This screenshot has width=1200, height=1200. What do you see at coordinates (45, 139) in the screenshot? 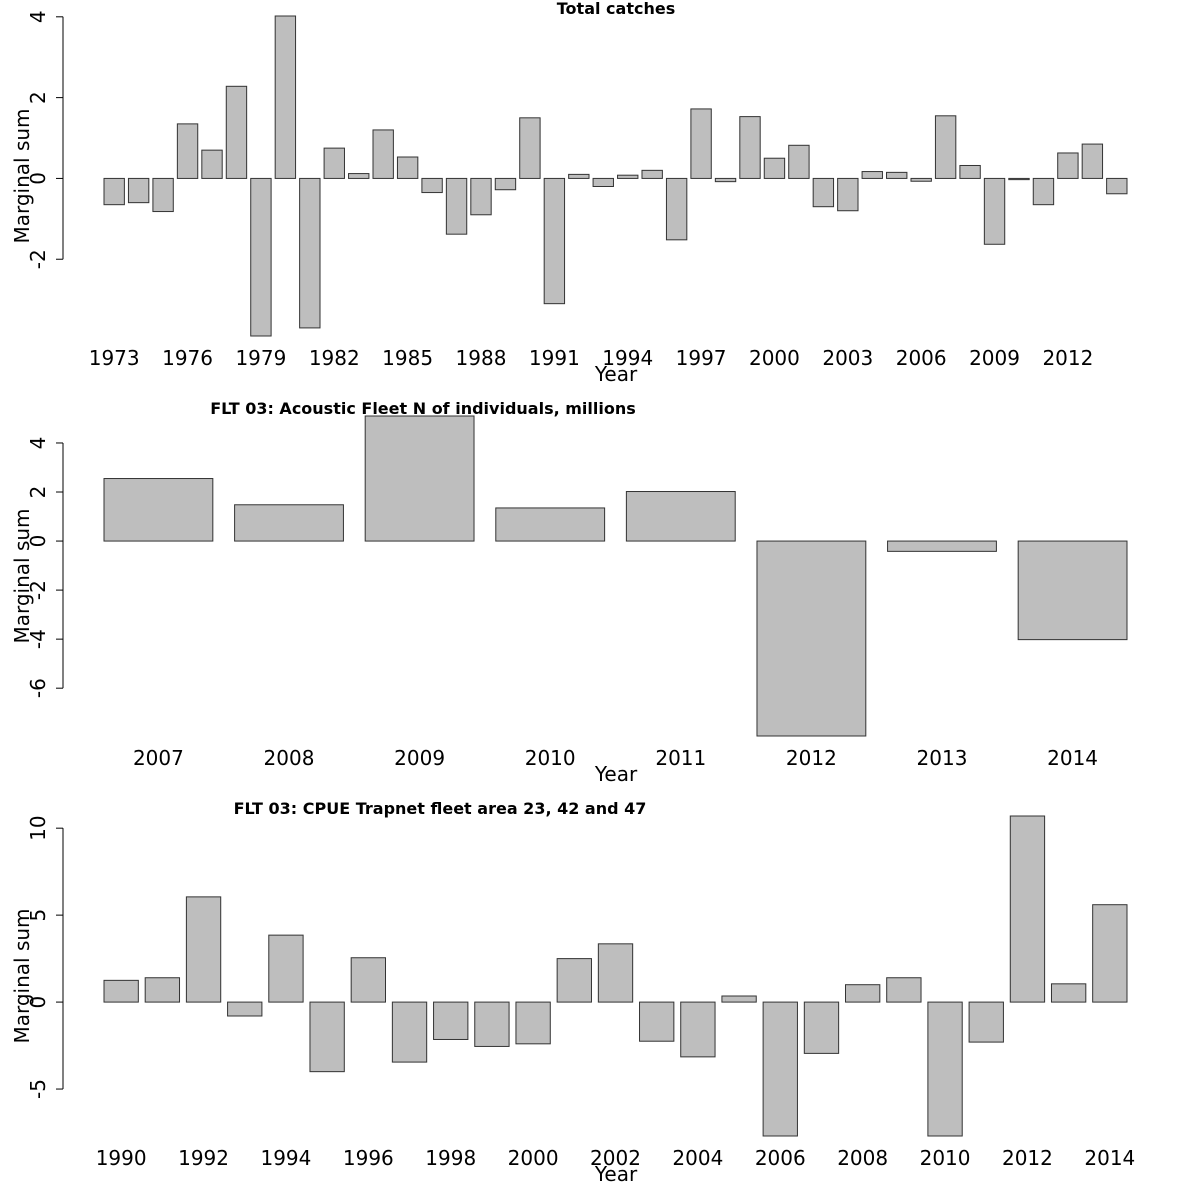
I see `y-axis: -2 0 2 4` at bounding box center [45, 139].